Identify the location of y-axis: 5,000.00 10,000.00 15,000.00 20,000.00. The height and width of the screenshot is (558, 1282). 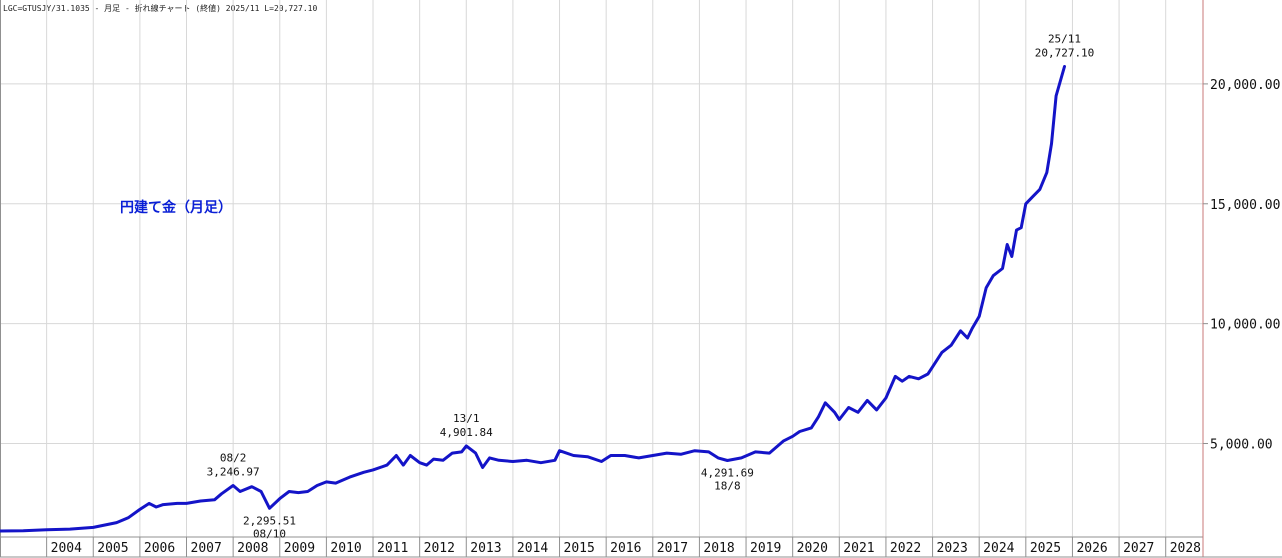
(1241, 265).